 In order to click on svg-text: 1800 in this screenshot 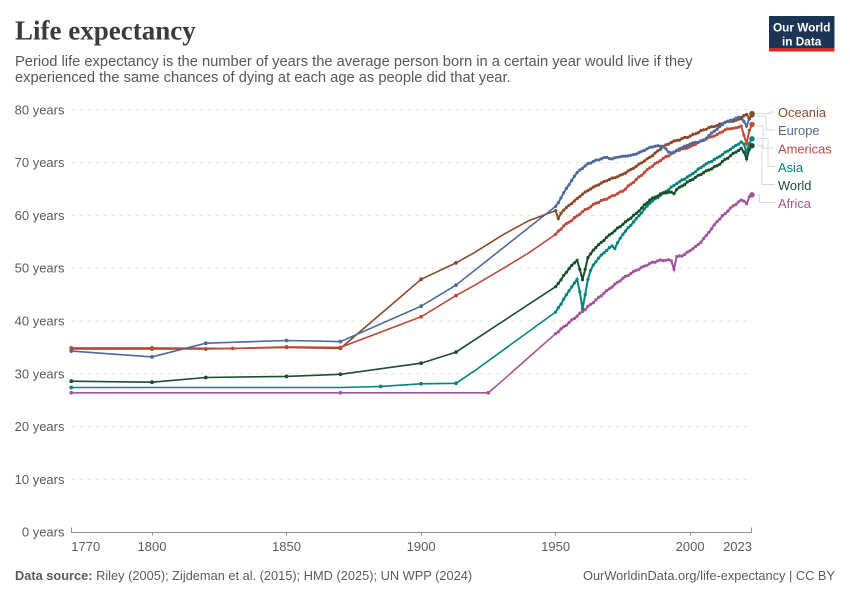, I will do `click(152, 546)`.